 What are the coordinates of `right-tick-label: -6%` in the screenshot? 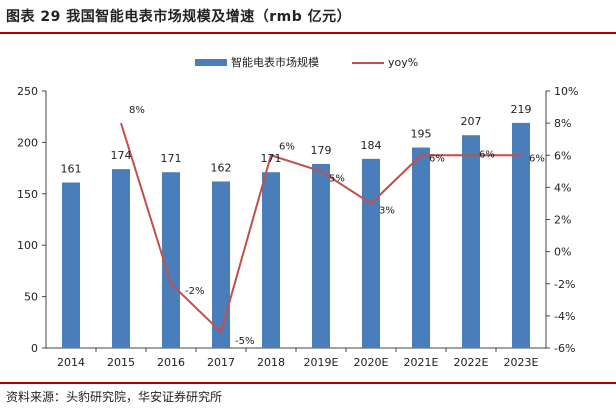 It's located at (564, 348).